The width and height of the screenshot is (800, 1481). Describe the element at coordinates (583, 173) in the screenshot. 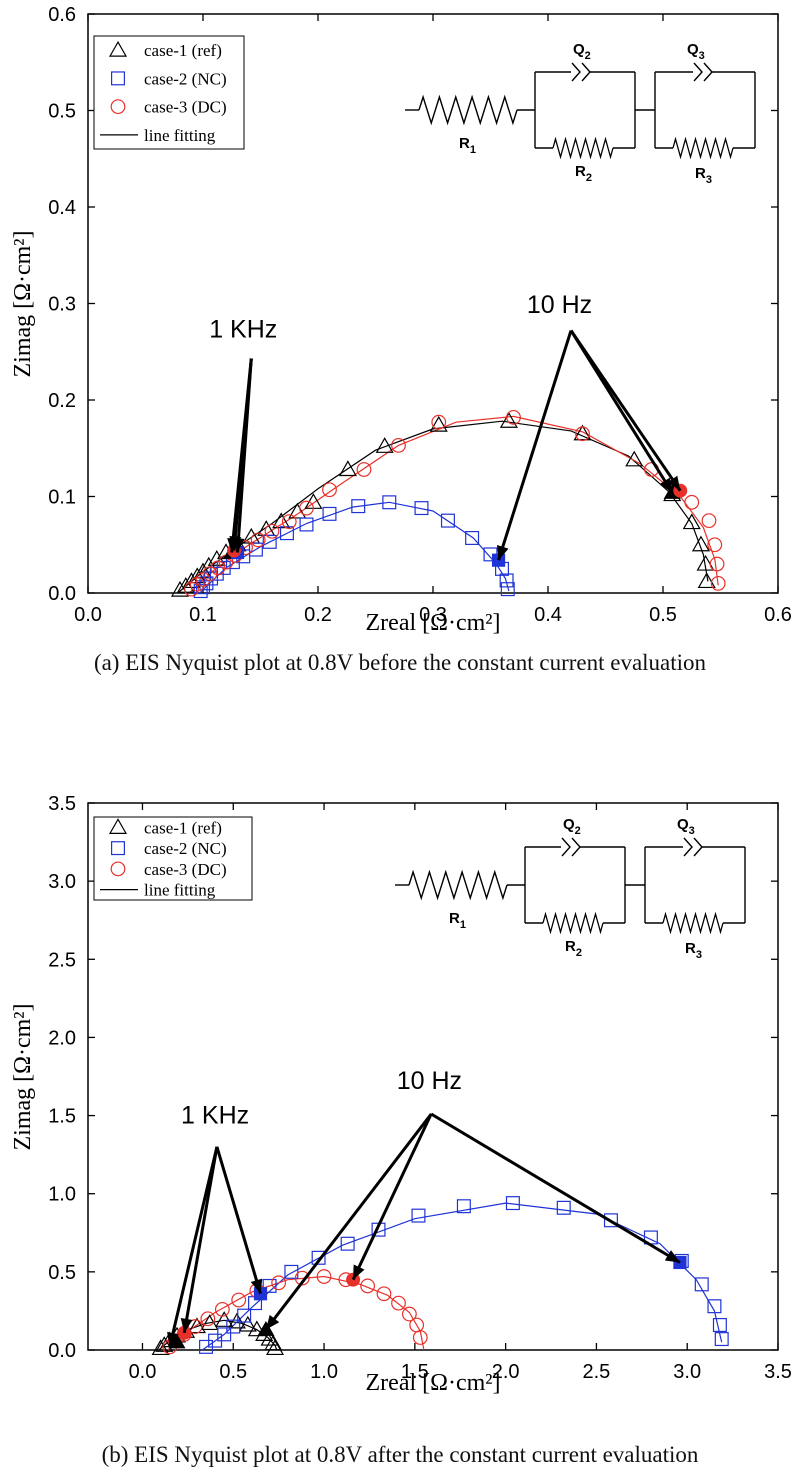

I see `label-r2: R2` at that location.